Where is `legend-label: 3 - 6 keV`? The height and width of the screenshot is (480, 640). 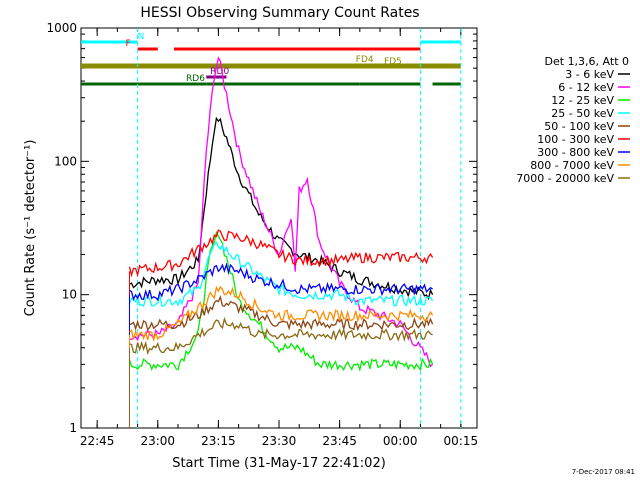
legend-label: 3 - 6 keV is located at coordinates (589, 74).